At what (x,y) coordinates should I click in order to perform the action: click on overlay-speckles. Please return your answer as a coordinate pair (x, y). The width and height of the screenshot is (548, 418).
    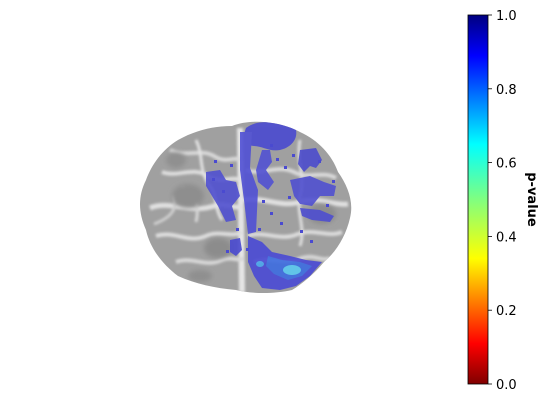
    Looking at the image, I should click on (273, 198).